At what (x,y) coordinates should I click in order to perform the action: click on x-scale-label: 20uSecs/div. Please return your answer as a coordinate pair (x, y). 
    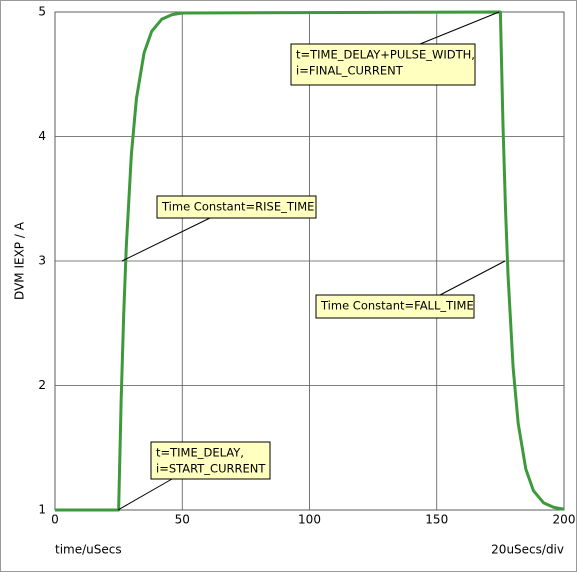
    Looking at the image, I should click on (527, 550).